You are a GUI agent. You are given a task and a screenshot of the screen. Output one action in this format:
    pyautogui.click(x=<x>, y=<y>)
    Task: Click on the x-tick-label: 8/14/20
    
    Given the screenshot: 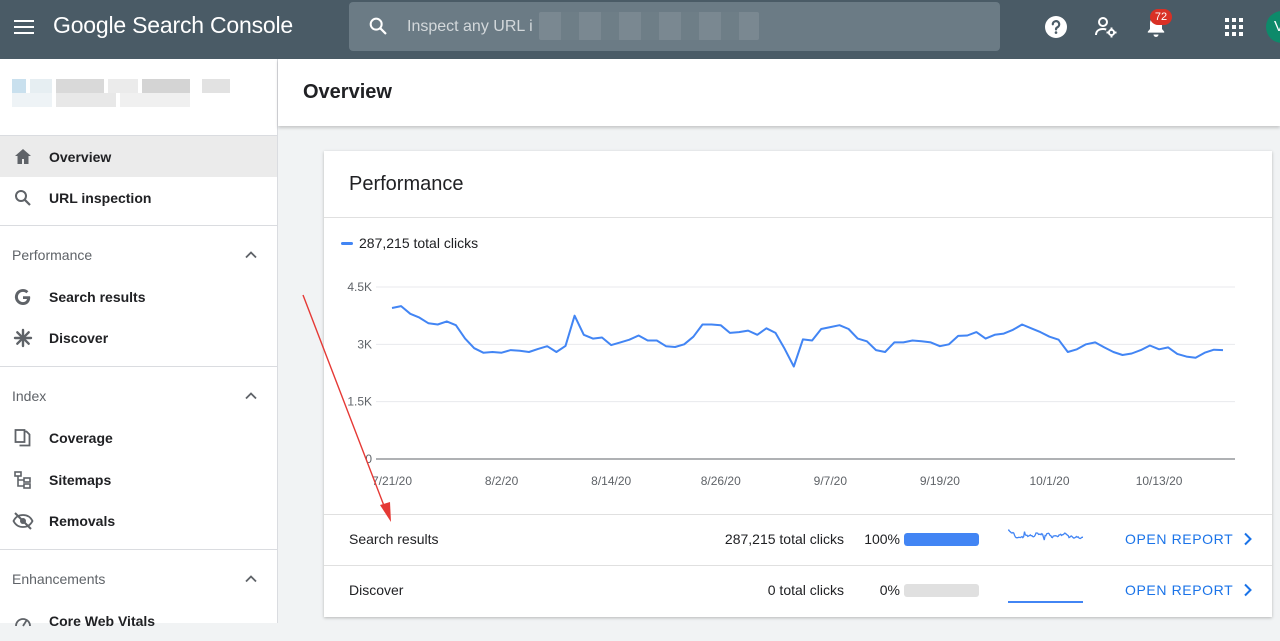 What is the action you would take?
    pyautogui.click(x=611, y=481)
    